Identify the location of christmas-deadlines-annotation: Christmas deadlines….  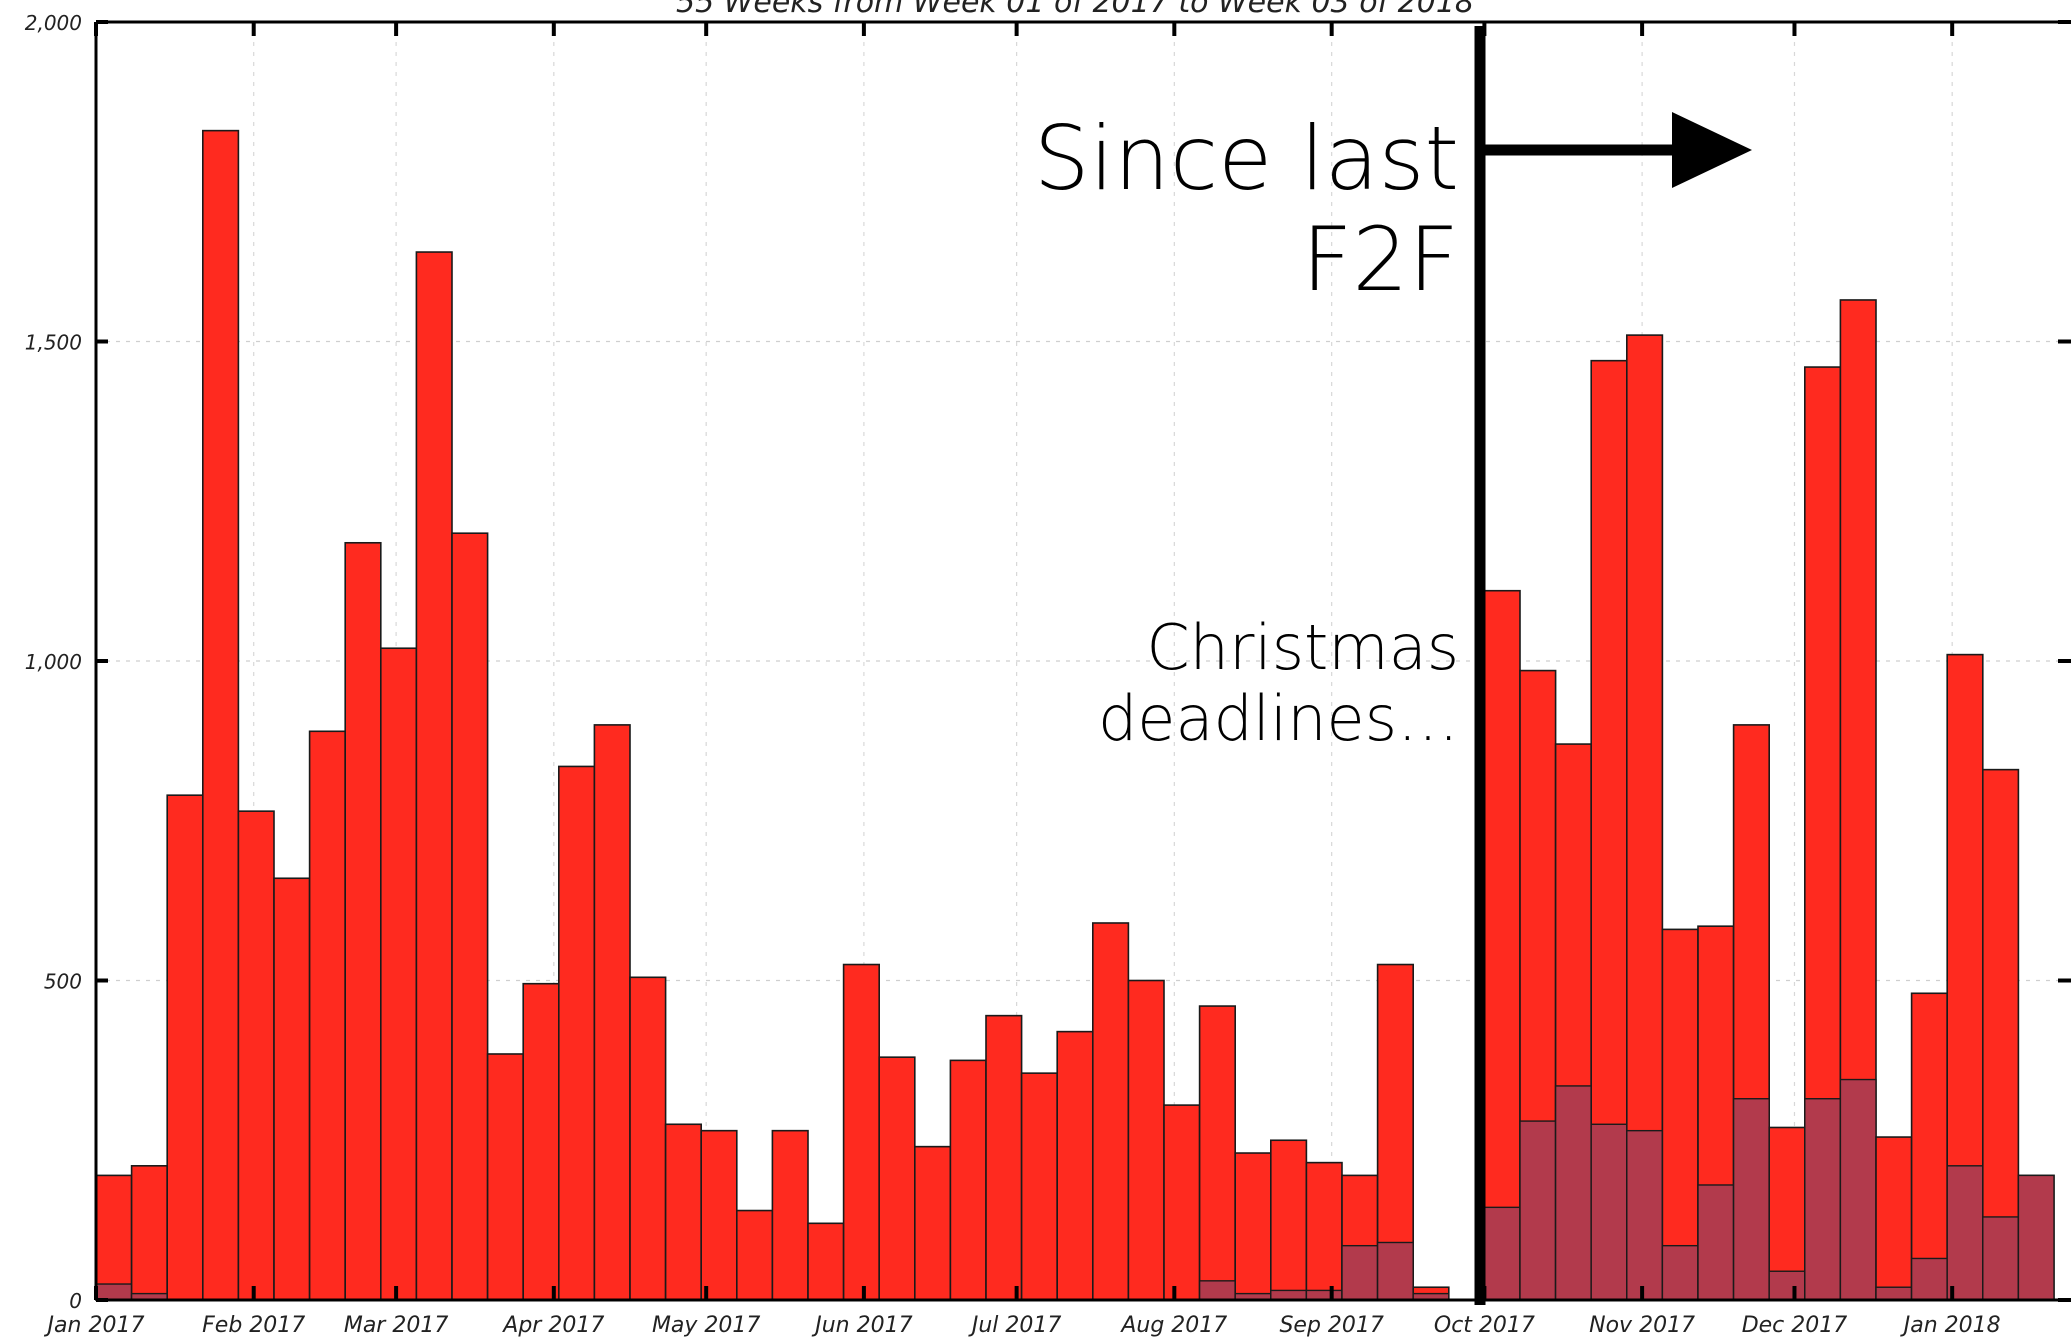
(1278, 683).